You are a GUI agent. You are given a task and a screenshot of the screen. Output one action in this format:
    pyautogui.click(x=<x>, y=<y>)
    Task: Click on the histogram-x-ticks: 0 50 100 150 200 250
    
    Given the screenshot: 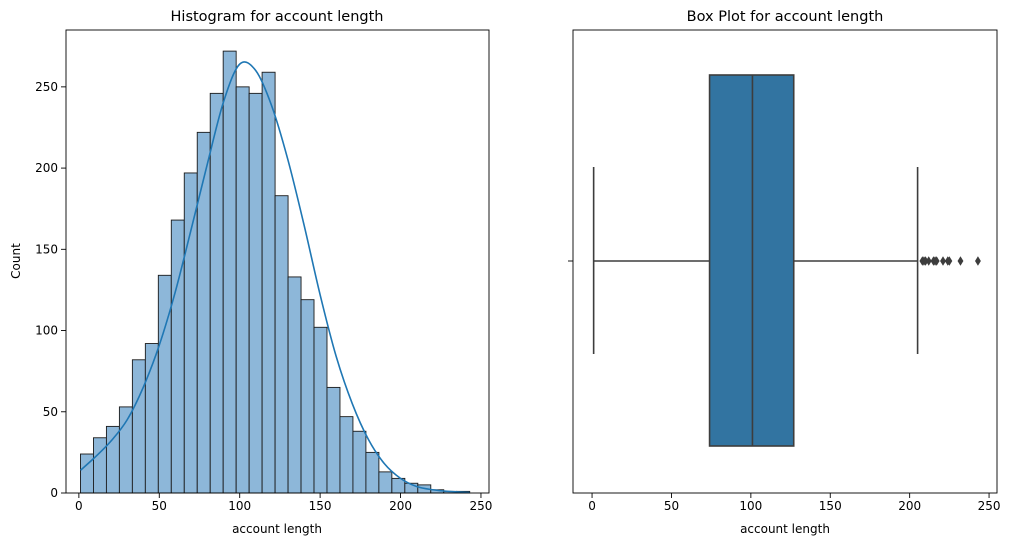 What is the action you would take?
    pyautogui.click(x=283, y=503)
    